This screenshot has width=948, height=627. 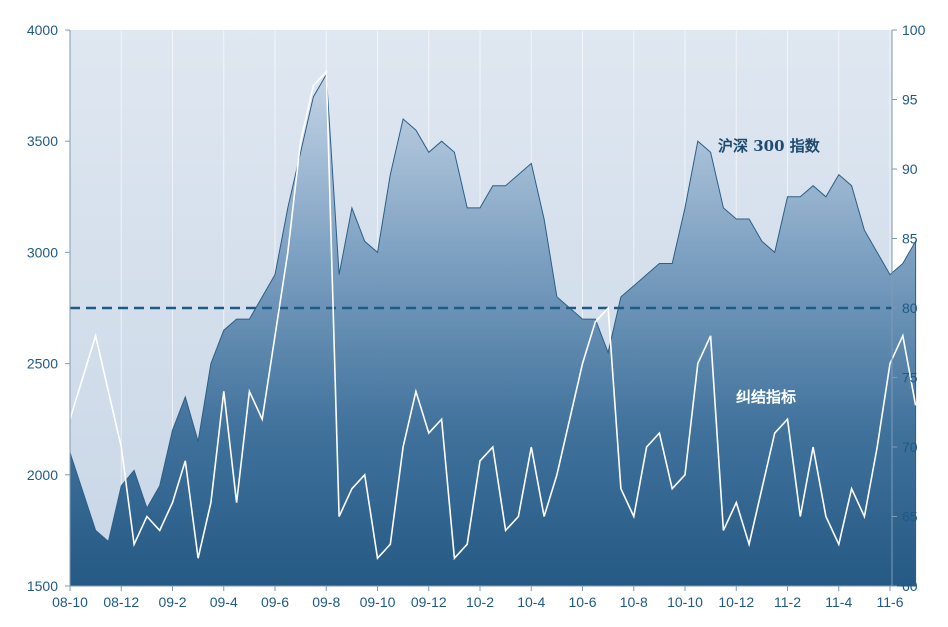 I want to click on label-csi300: 沪深 300 指数, so click(x=769, y=146).